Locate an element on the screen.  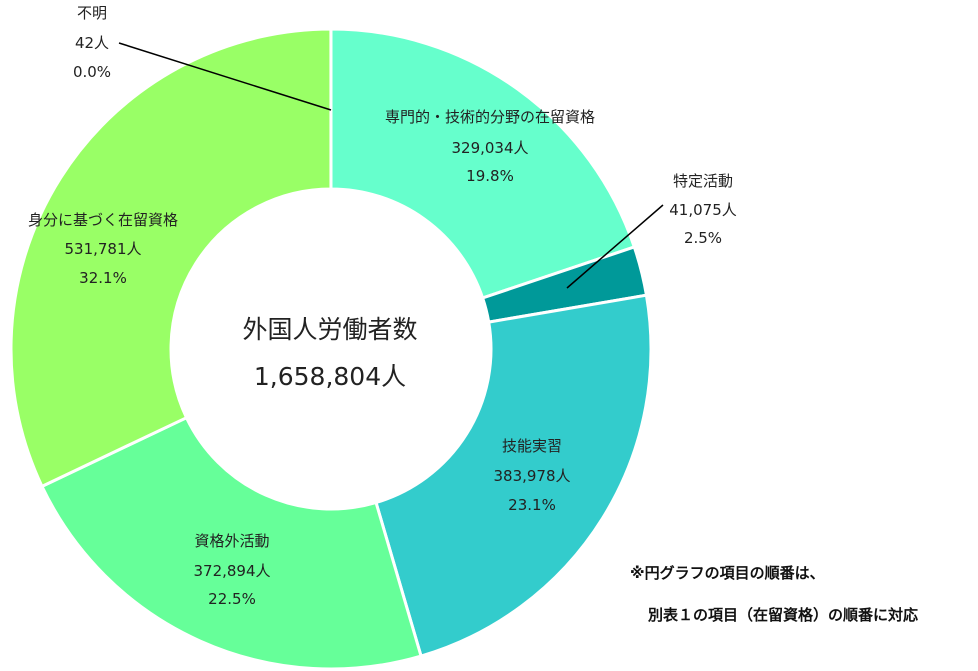
slice-label-name: 資格外活動 is located at coordinates (231, 541).